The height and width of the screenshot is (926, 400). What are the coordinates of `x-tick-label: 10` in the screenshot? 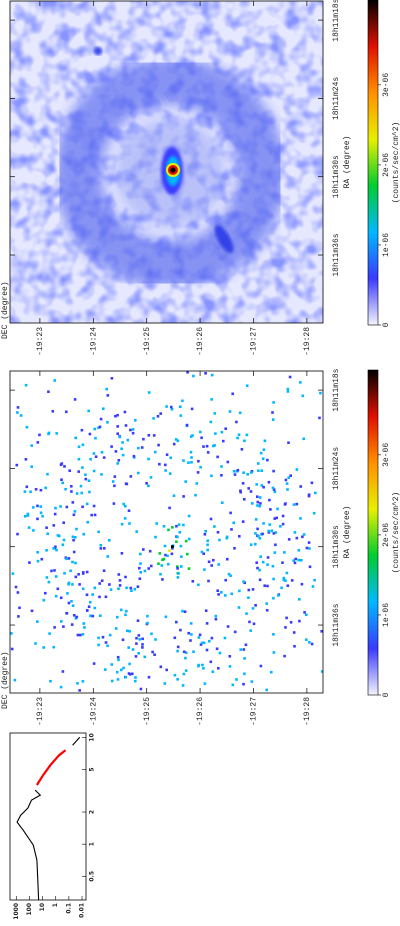 It's located at (92, 737).